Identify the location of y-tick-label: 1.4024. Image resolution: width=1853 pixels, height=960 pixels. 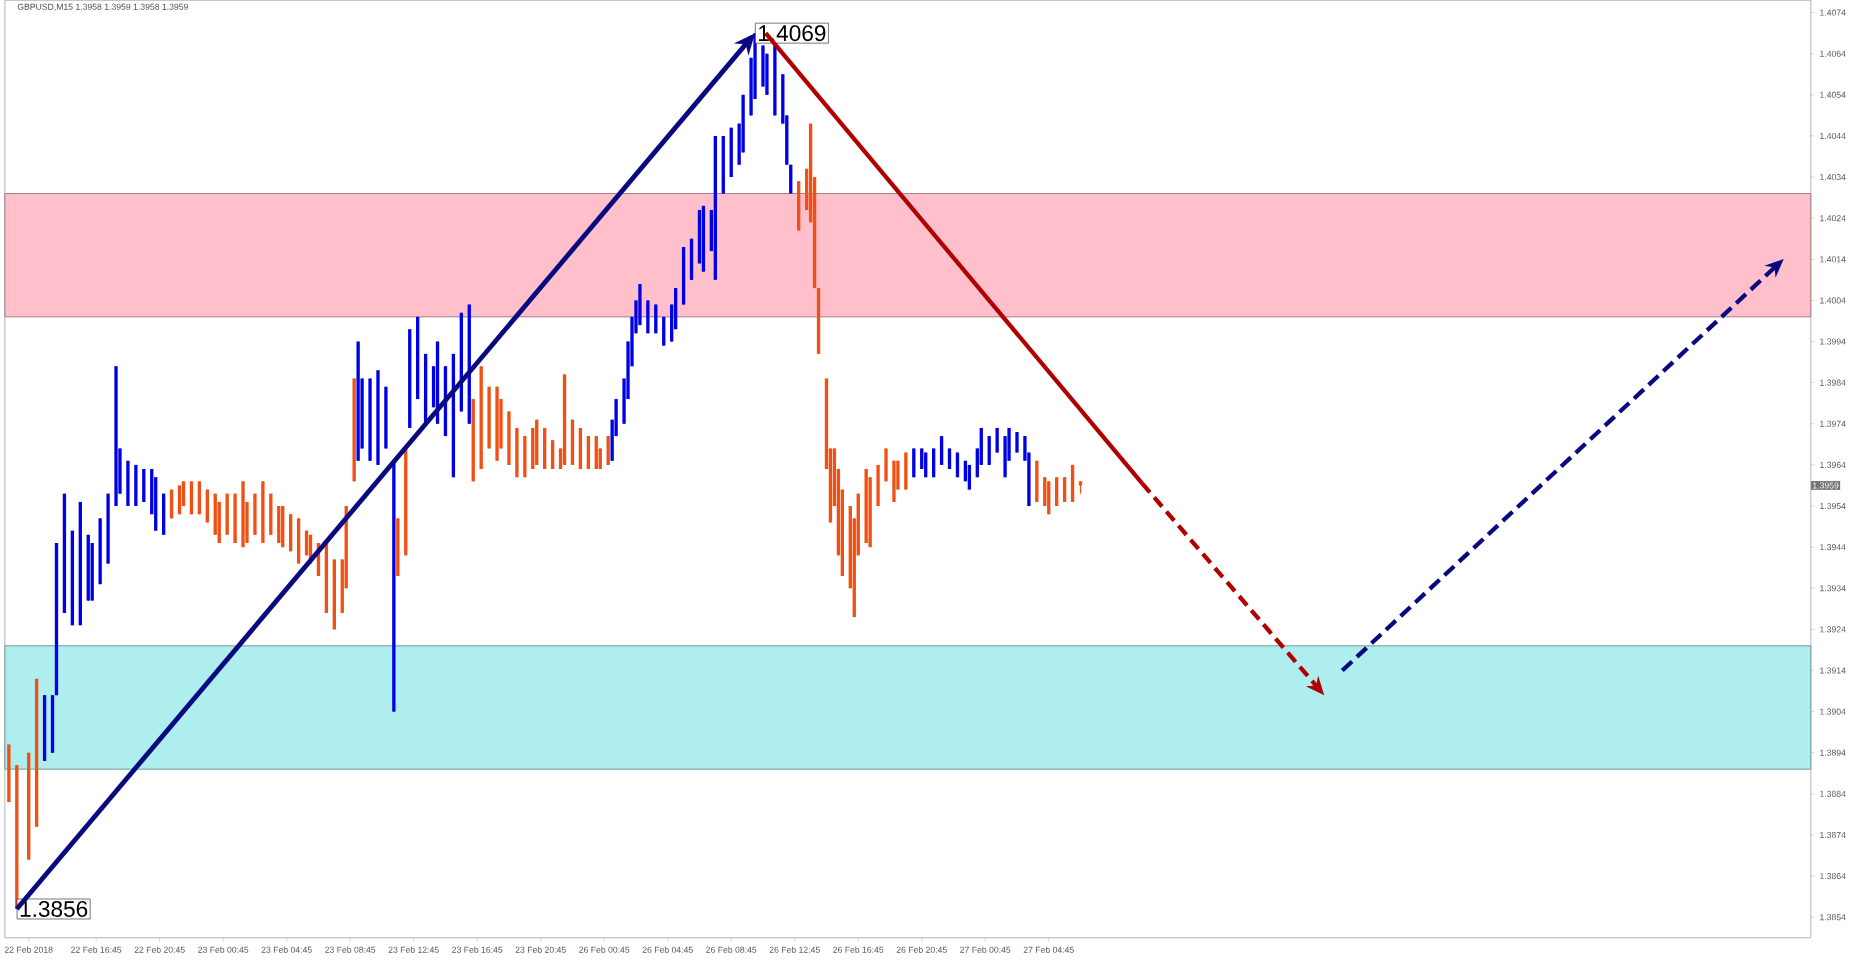
(1833, 218).